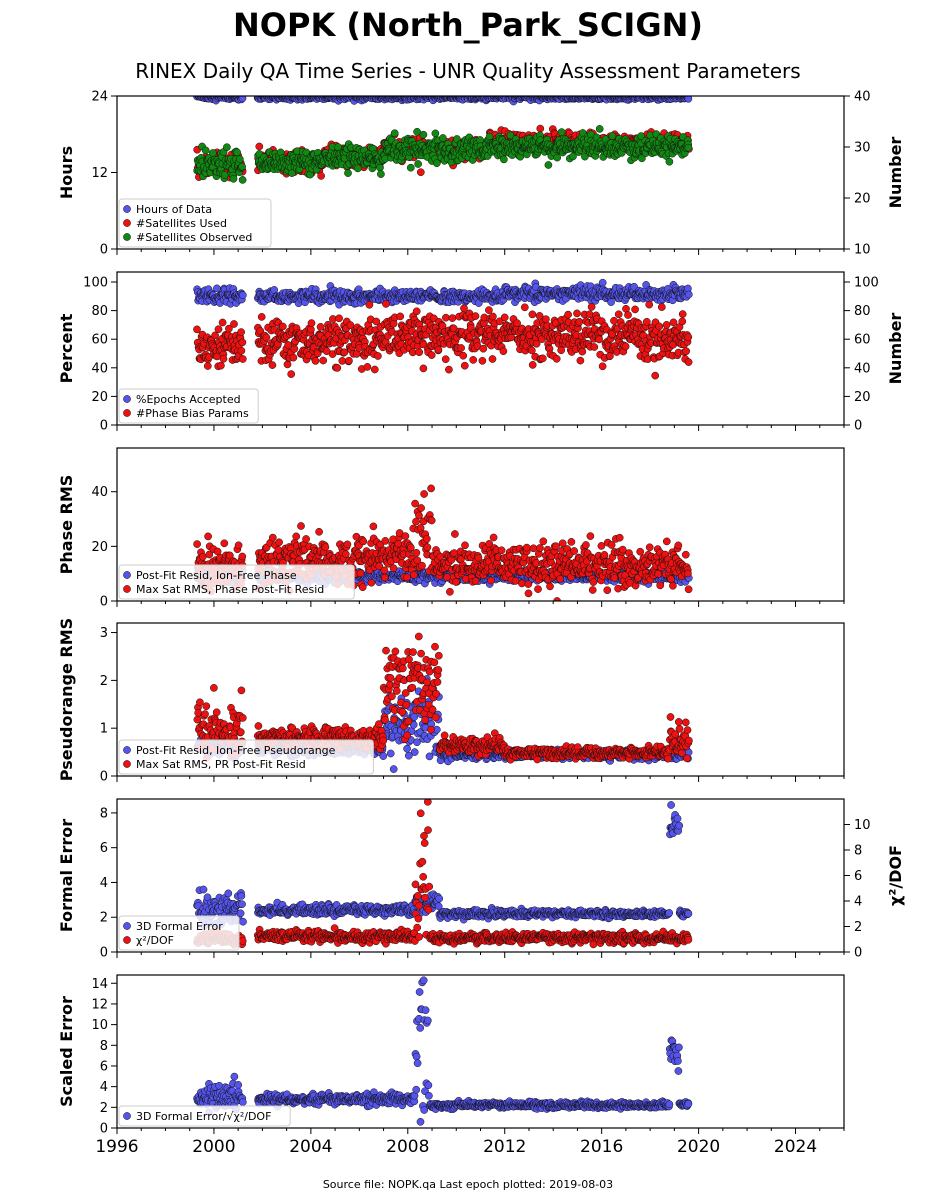  I want to click on legend-box, so click(188, 406).